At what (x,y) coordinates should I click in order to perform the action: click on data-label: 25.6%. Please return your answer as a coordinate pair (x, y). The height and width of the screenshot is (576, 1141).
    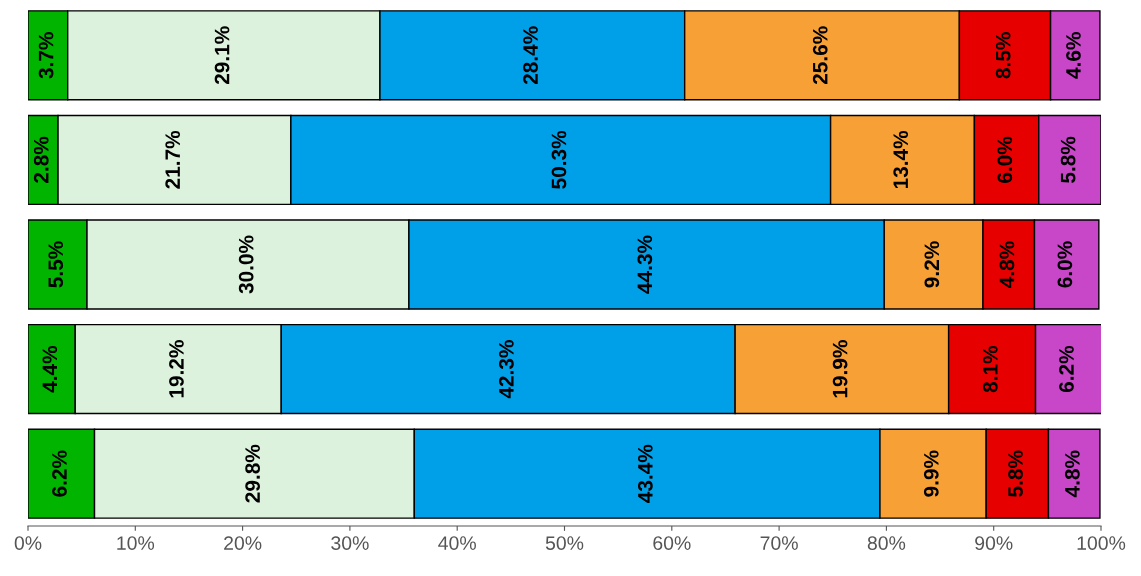
    Looking at the image, I should click on (820, 55).